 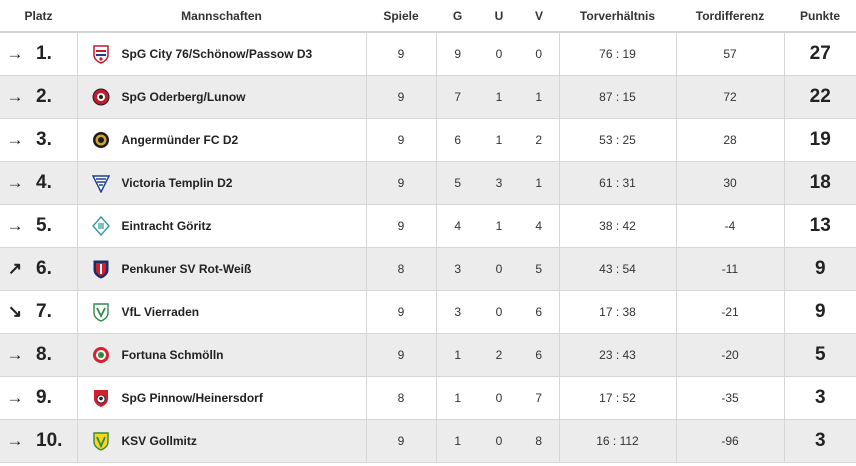 What do you see at coordinates (730, 269) in the screenshot?
I see `goal-difference-cell: -11` at bounding box center [730, 269].